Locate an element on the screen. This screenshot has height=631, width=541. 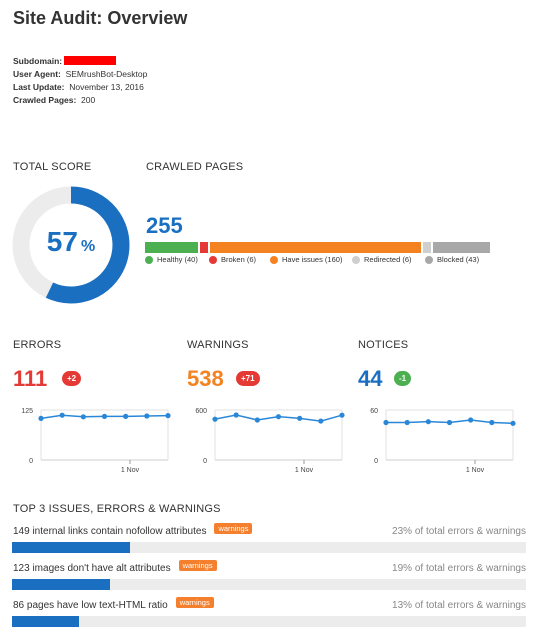
crawled-pages-label: Crawled Pages: is located at coordinates (45, 100).